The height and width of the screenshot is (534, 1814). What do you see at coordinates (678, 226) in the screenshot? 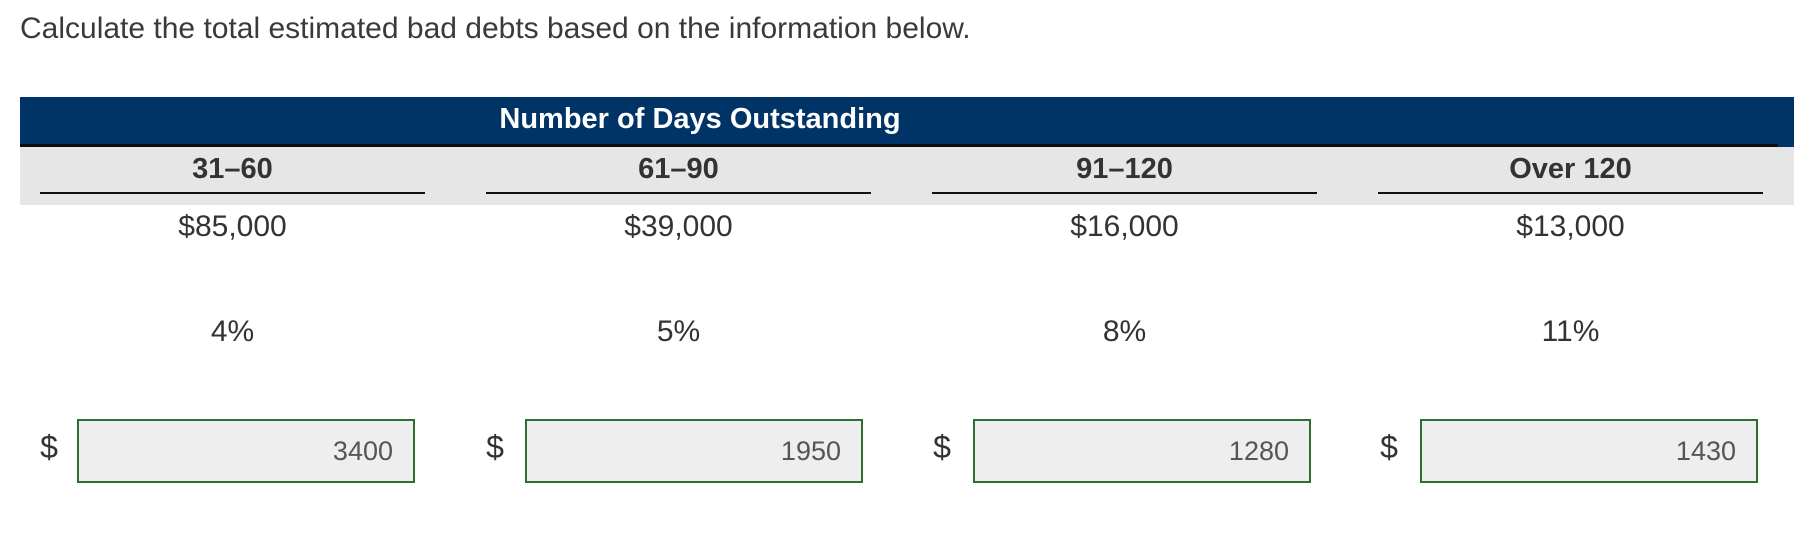
I see `amount-61-90: $39,000` at bounding box center [678, 226].